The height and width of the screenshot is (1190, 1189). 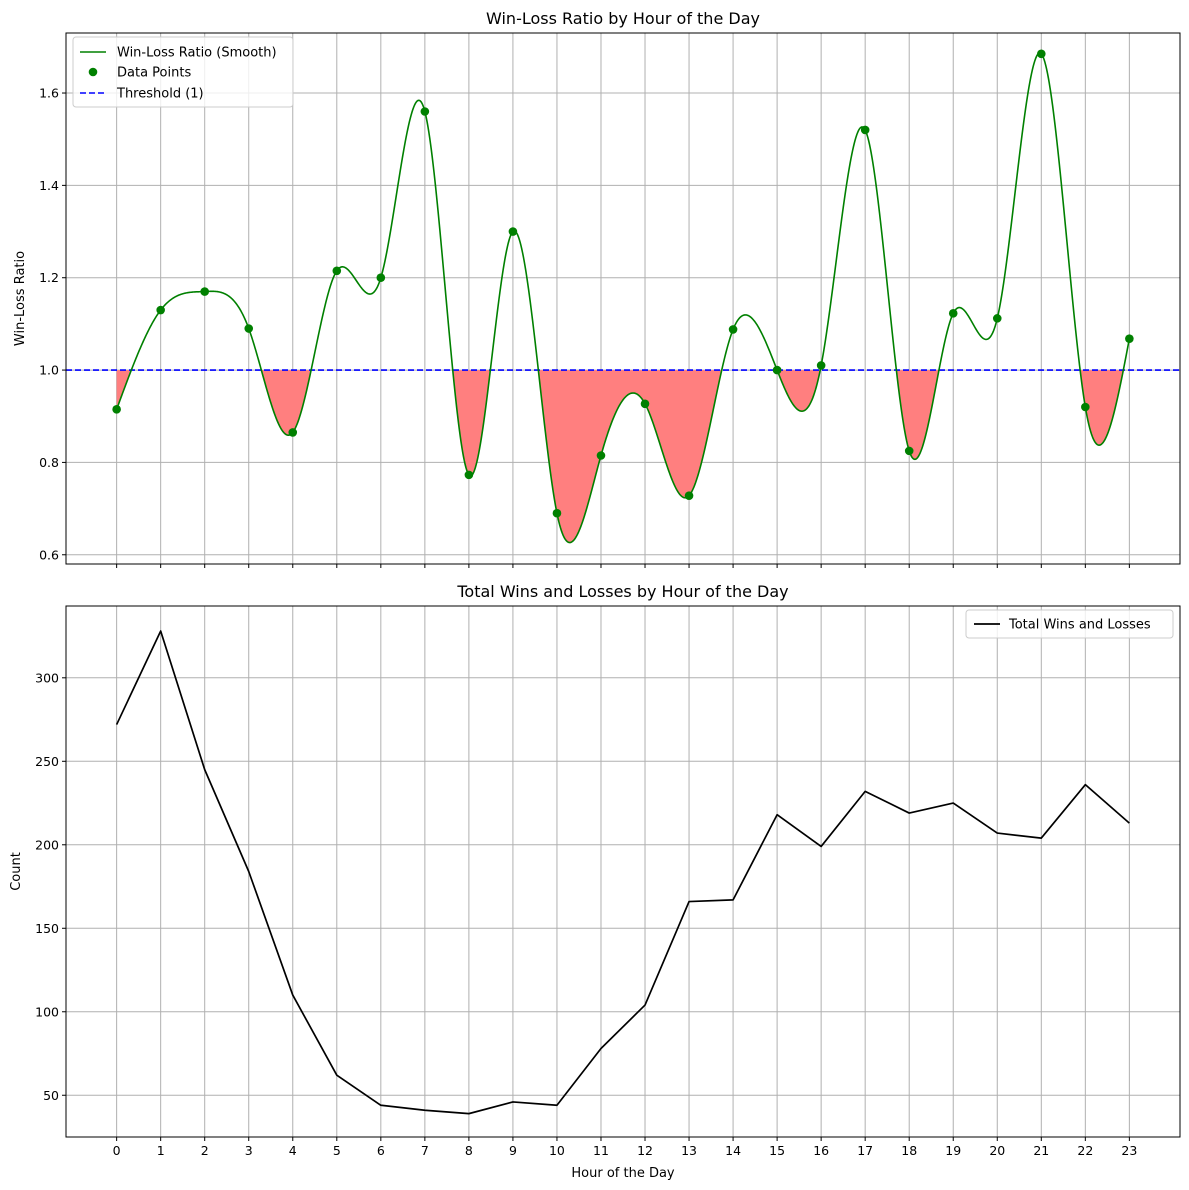 I want to click on x-tick-label: 12, so click(x=645, y=1150).